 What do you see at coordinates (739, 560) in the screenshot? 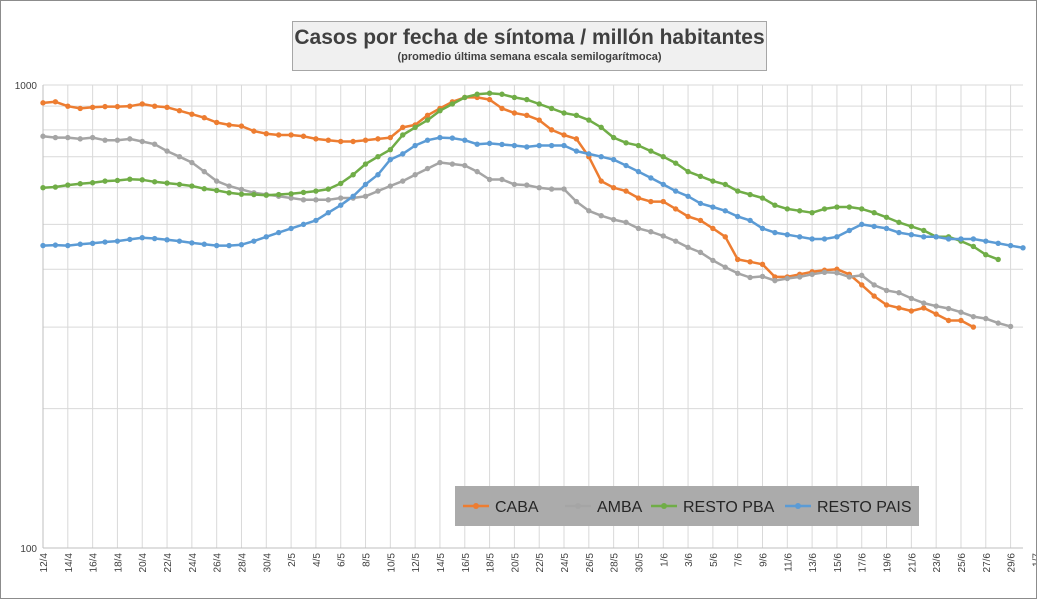
I see `x-tick-label: 7/6` at bounding box center [739, 560].